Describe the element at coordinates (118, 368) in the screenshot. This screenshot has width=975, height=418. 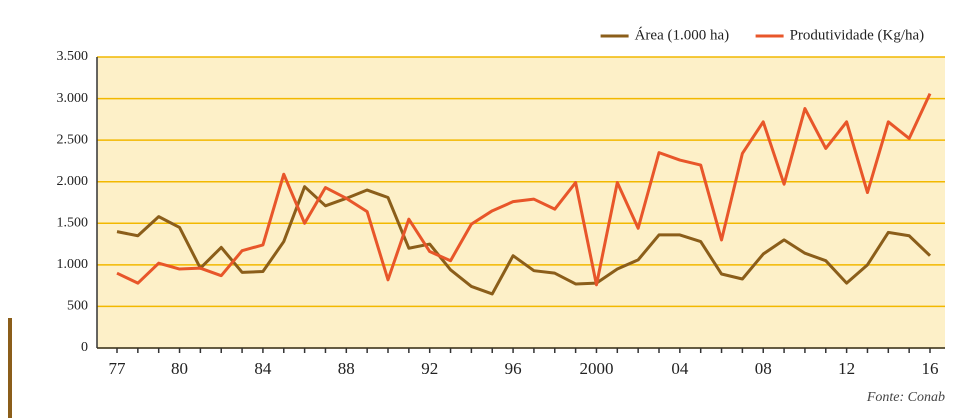
I see `x-tick-label: 77` at that location.